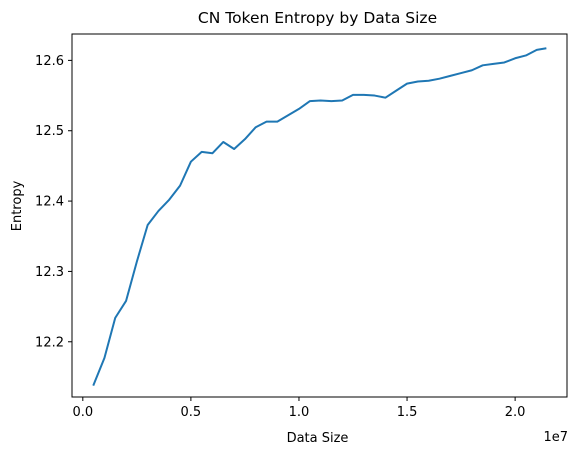 This screenshot has width=576, height=455. Describe the element at coordinates (82, 412) in the screenshot. I see `x-tick-label: 0.0` at that location.